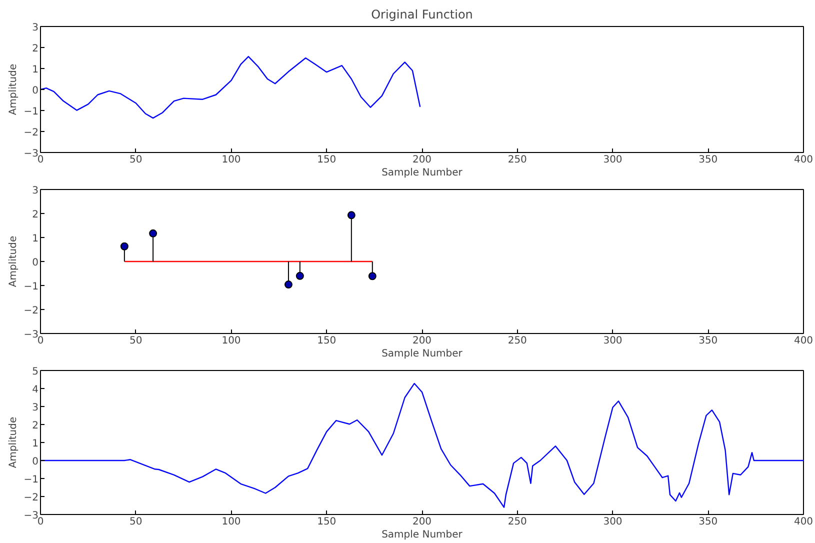 The image size is (815, 543). Describe the element at coordinates (422, 15) in the screenshot. I see `chart-title: Original Function` at that location.